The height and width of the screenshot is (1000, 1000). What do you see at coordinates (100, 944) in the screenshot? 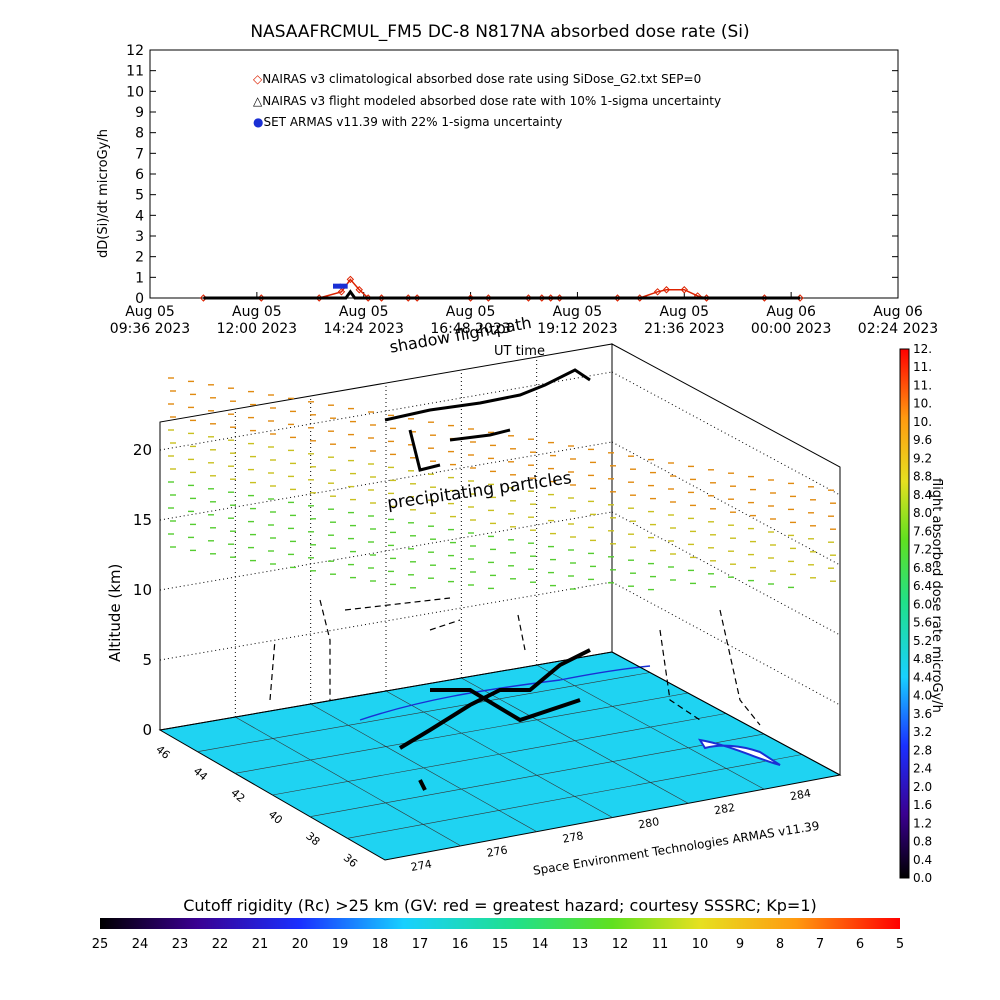
I see `rigidity-tick-label: 25` at bounding box center [100, 944].